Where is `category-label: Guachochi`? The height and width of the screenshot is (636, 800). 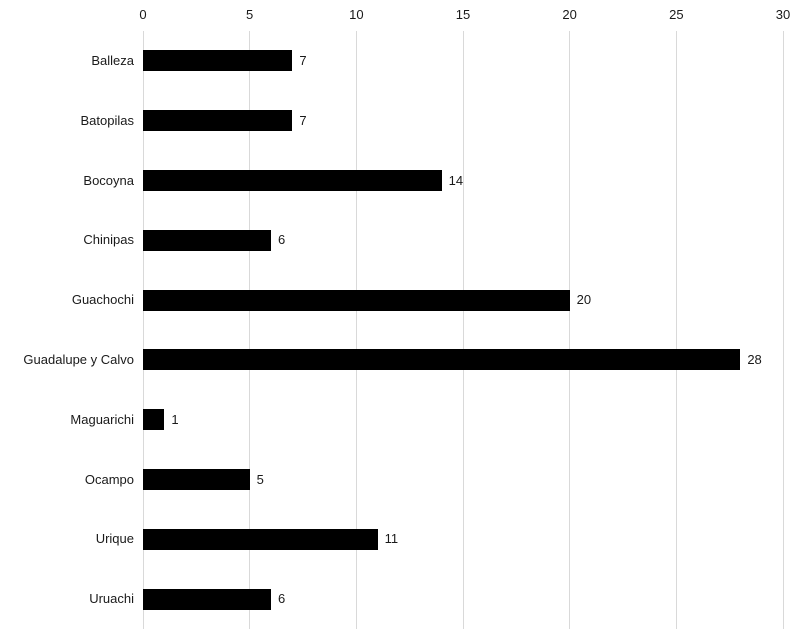
category-label: Guachochi is located at coordinates (102, 300).